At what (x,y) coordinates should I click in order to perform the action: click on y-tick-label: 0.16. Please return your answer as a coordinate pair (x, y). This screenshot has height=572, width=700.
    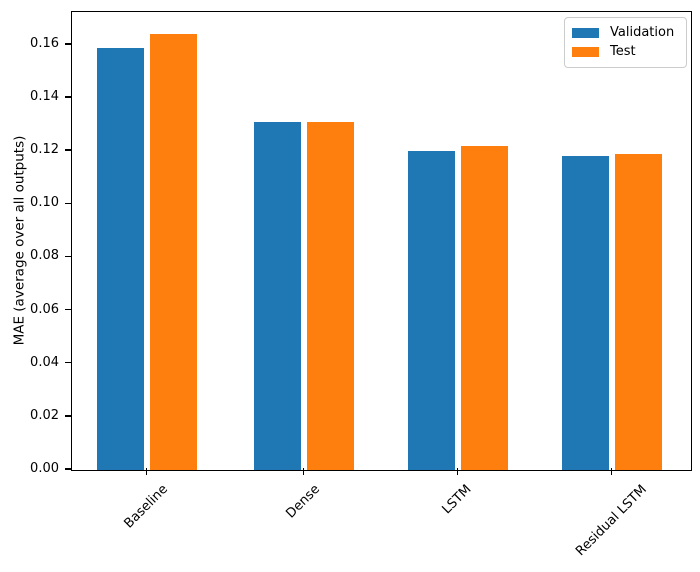
    Looking at the image, I should click on (44, 43).